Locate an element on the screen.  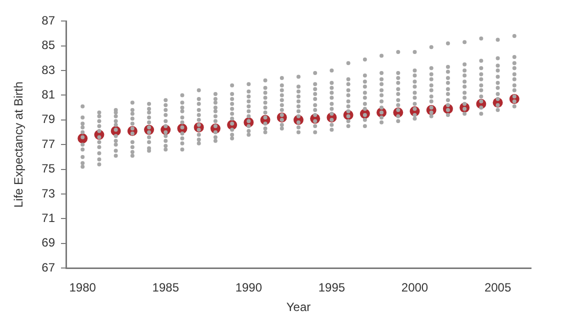
x-tick-label: 2005 is located at coordinates (498, 287).